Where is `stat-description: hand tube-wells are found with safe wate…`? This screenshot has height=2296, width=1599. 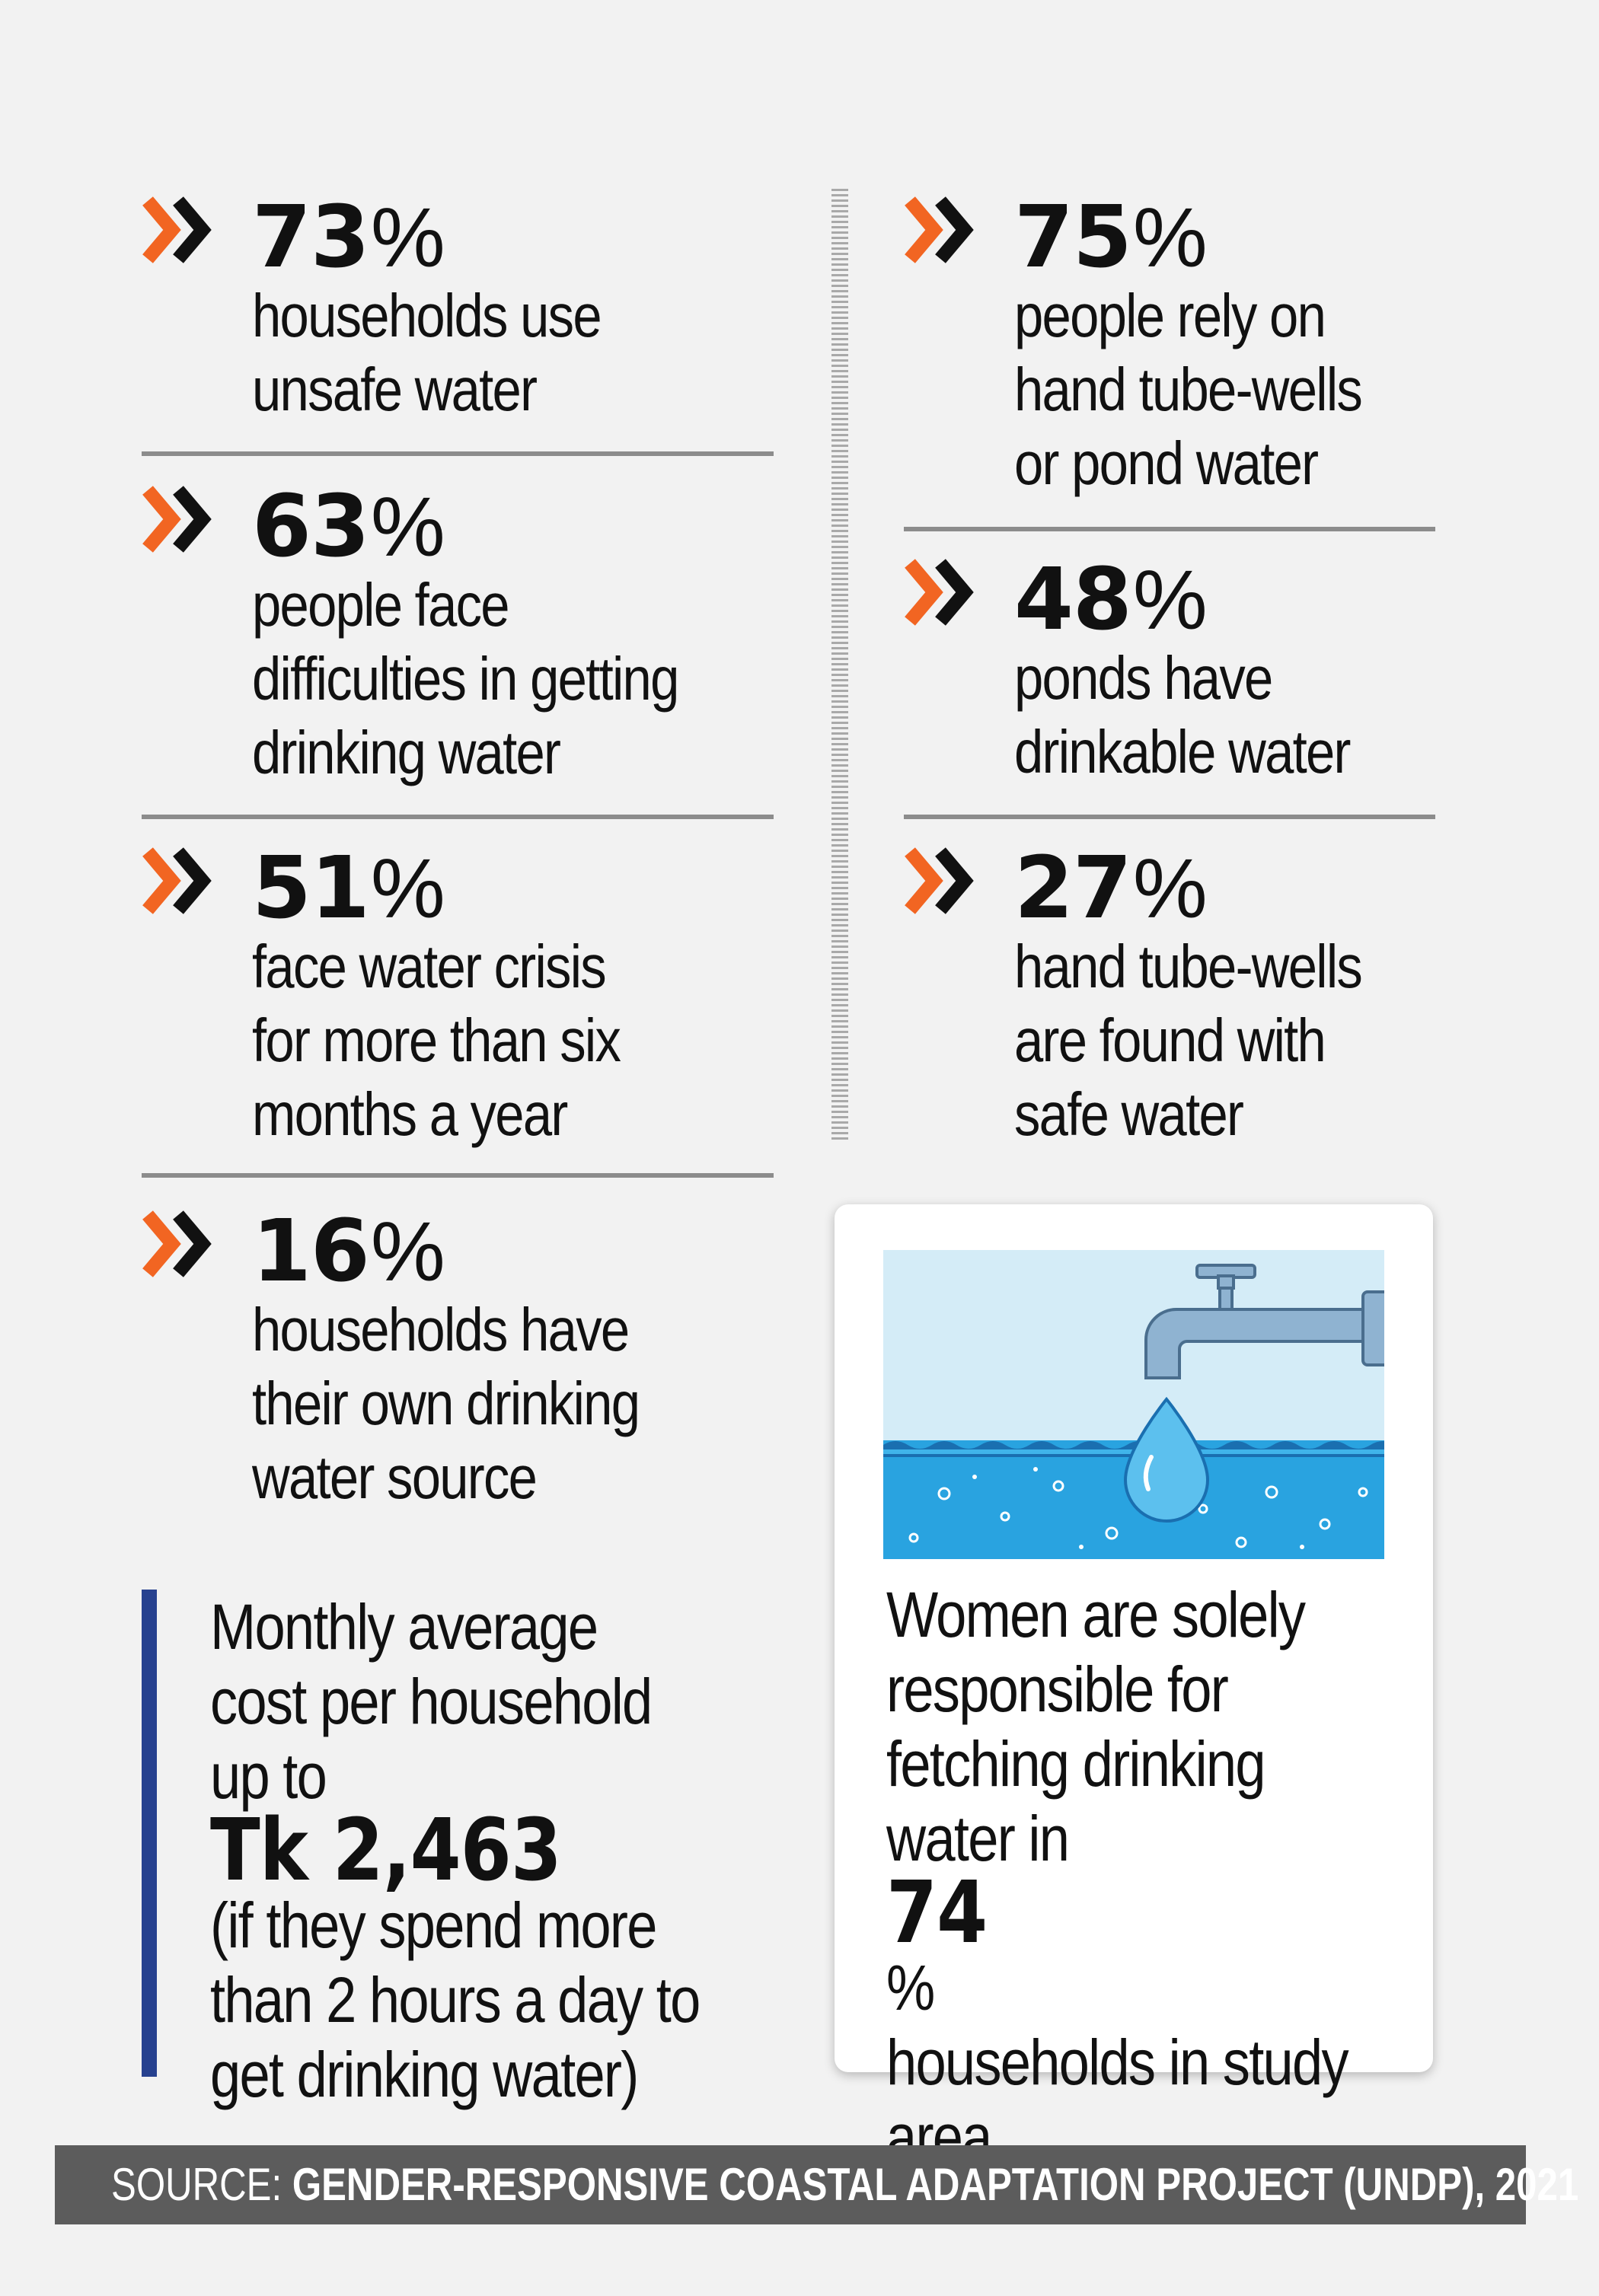 stat-description: hand tube-wells are found with safe wate… is located at coordinates (1188, 1040).